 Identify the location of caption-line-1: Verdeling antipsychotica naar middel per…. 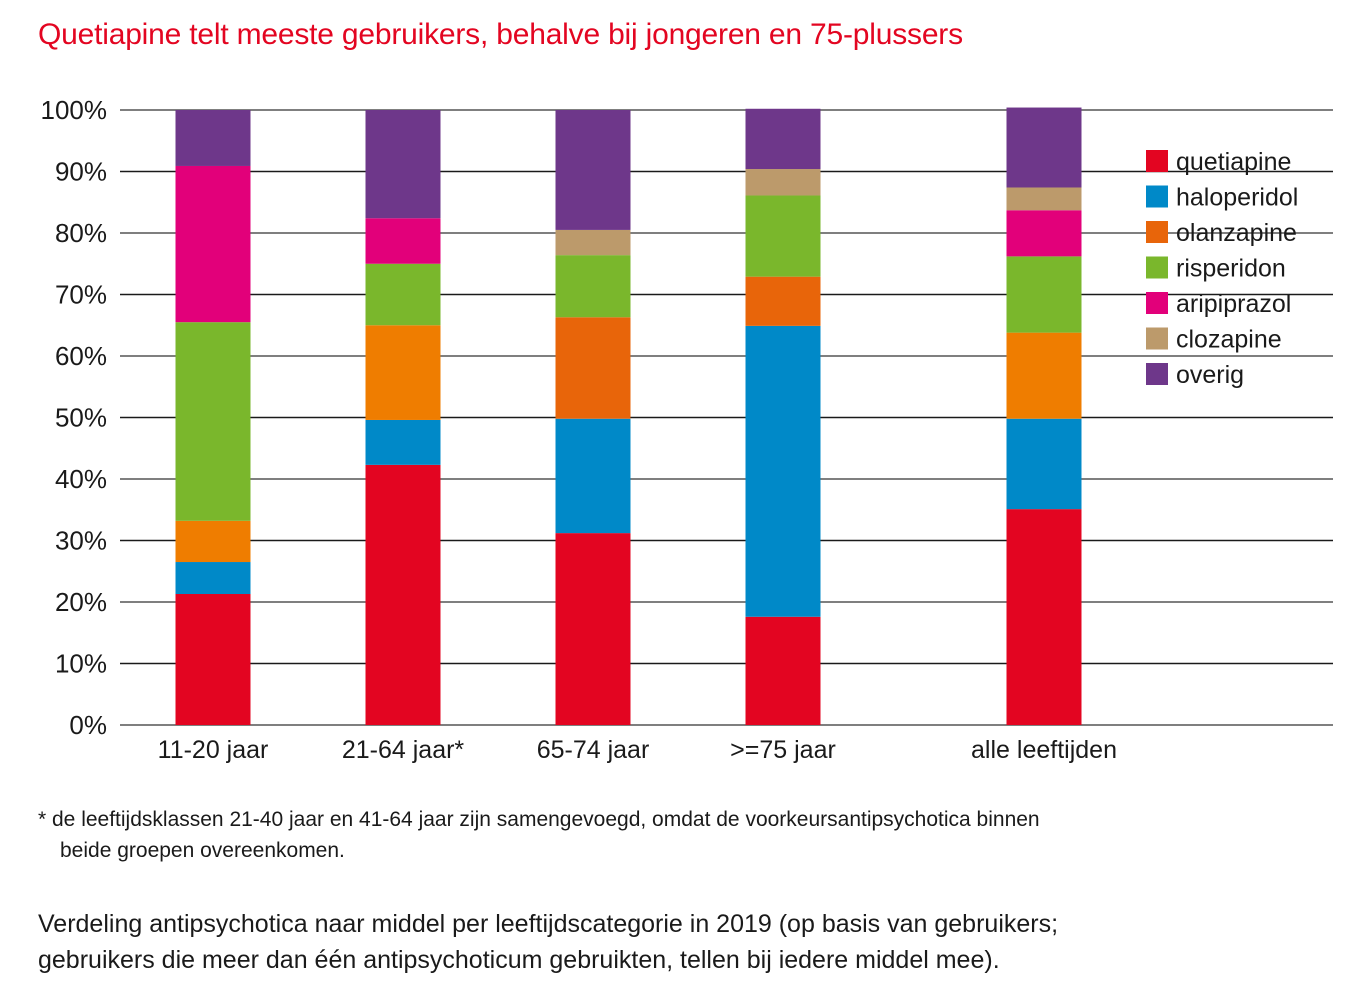
(548, 924).